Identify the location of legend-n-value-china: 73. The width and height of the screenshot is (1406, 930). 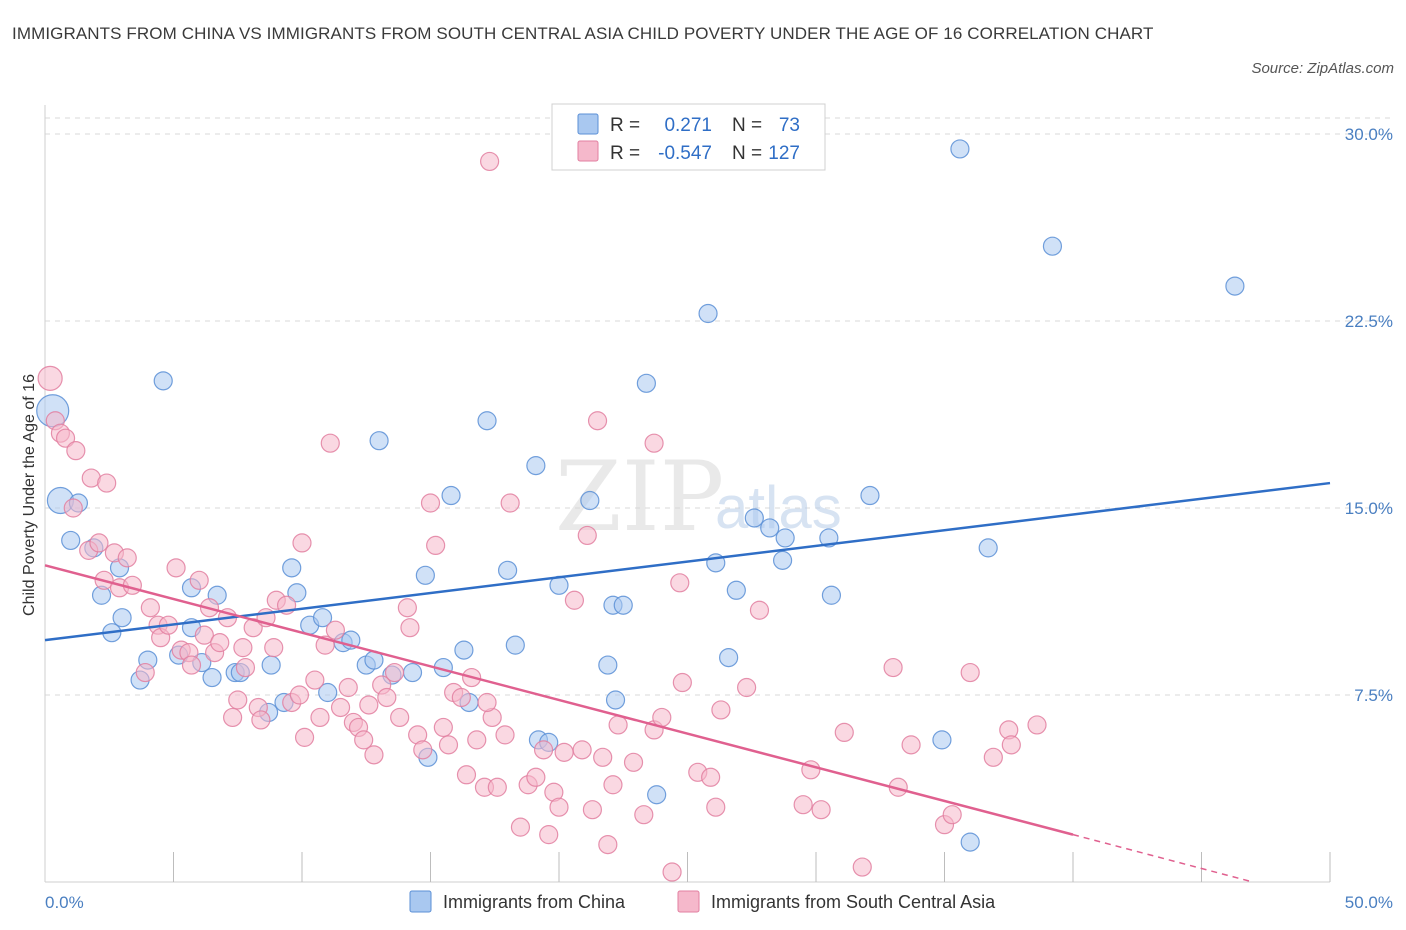
(789, 125).